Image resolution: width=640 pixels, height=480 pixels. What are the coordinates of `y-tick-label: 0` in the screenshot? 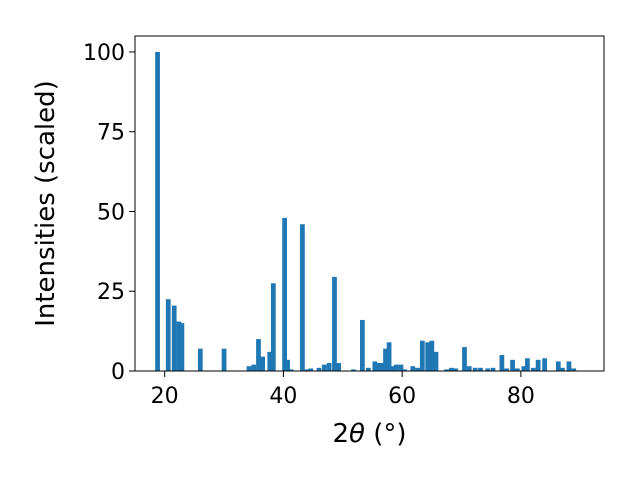 It's located at (118, 372).